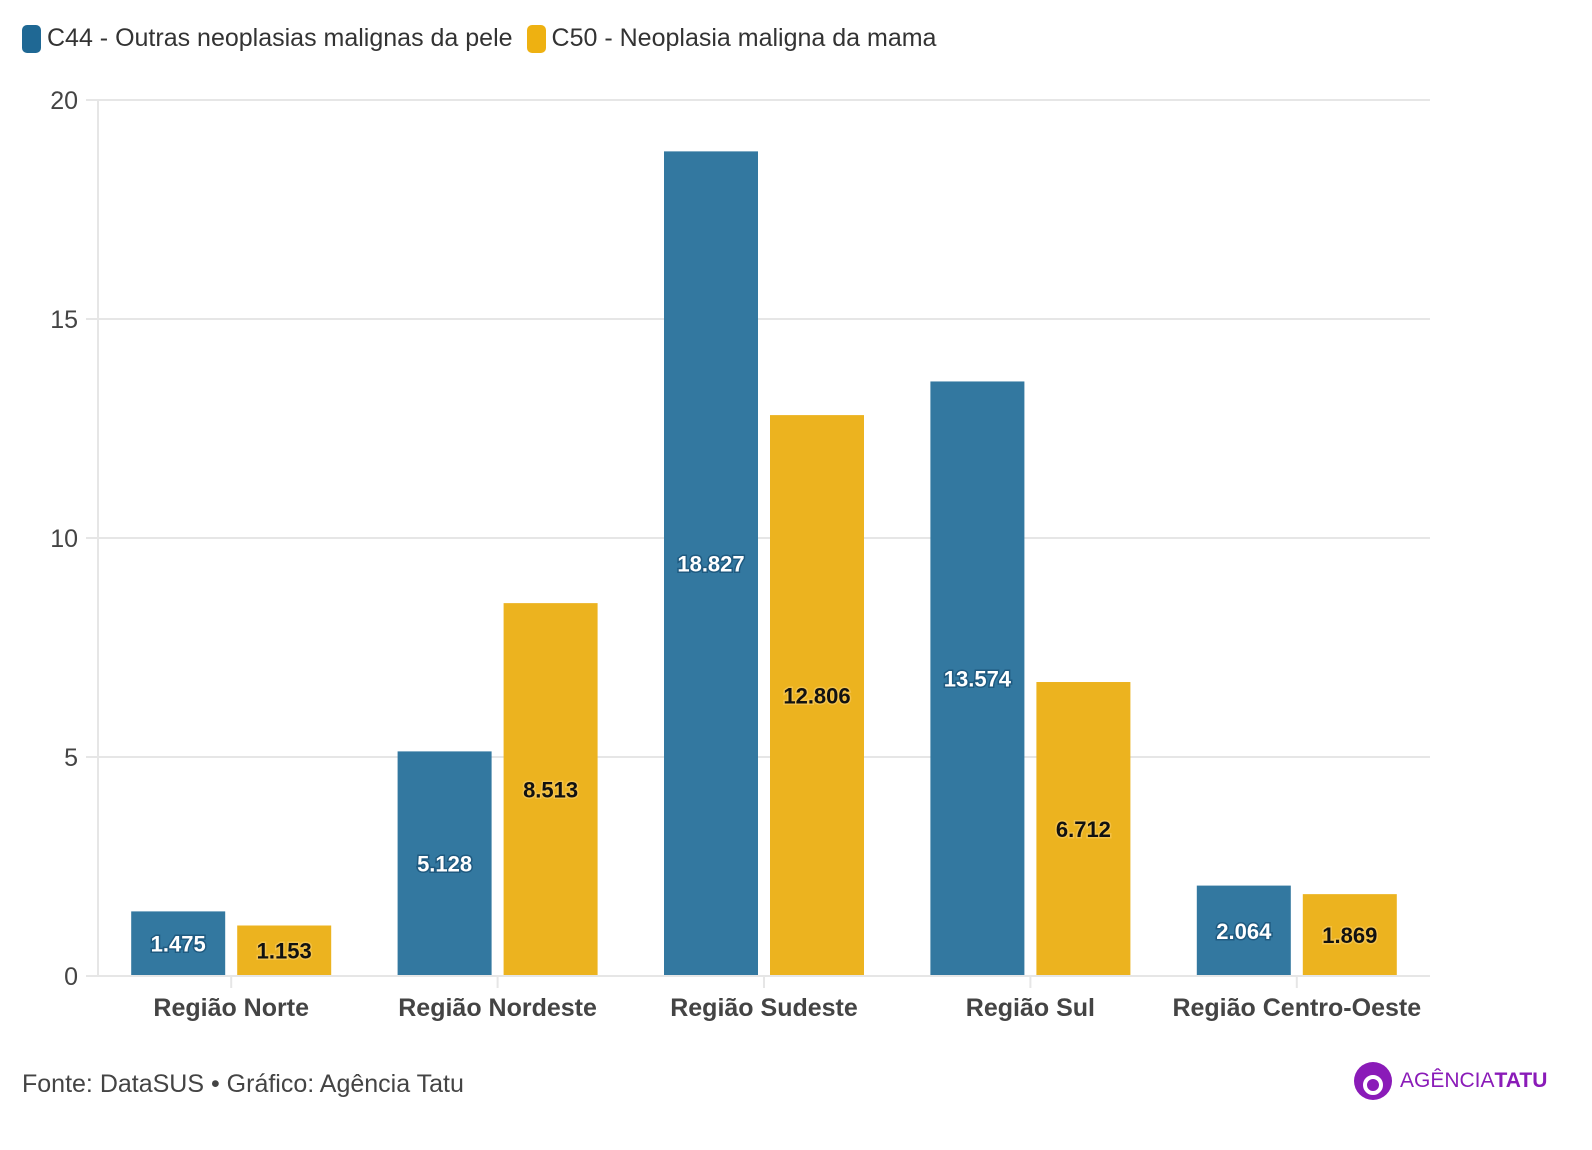 The image size is (1592, 1150). Describe the element at coordinates (1030, 1008) in the screenshot. I see `x-tick-label: Região Sul` at that location.